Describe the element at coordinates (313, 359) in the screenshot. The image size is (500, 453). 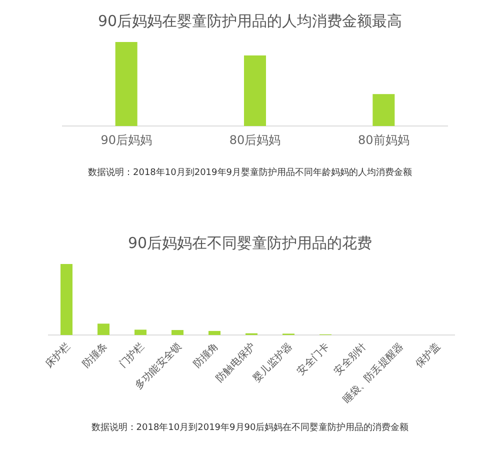
I see `x-tick-label: 安全门卡` at that location.